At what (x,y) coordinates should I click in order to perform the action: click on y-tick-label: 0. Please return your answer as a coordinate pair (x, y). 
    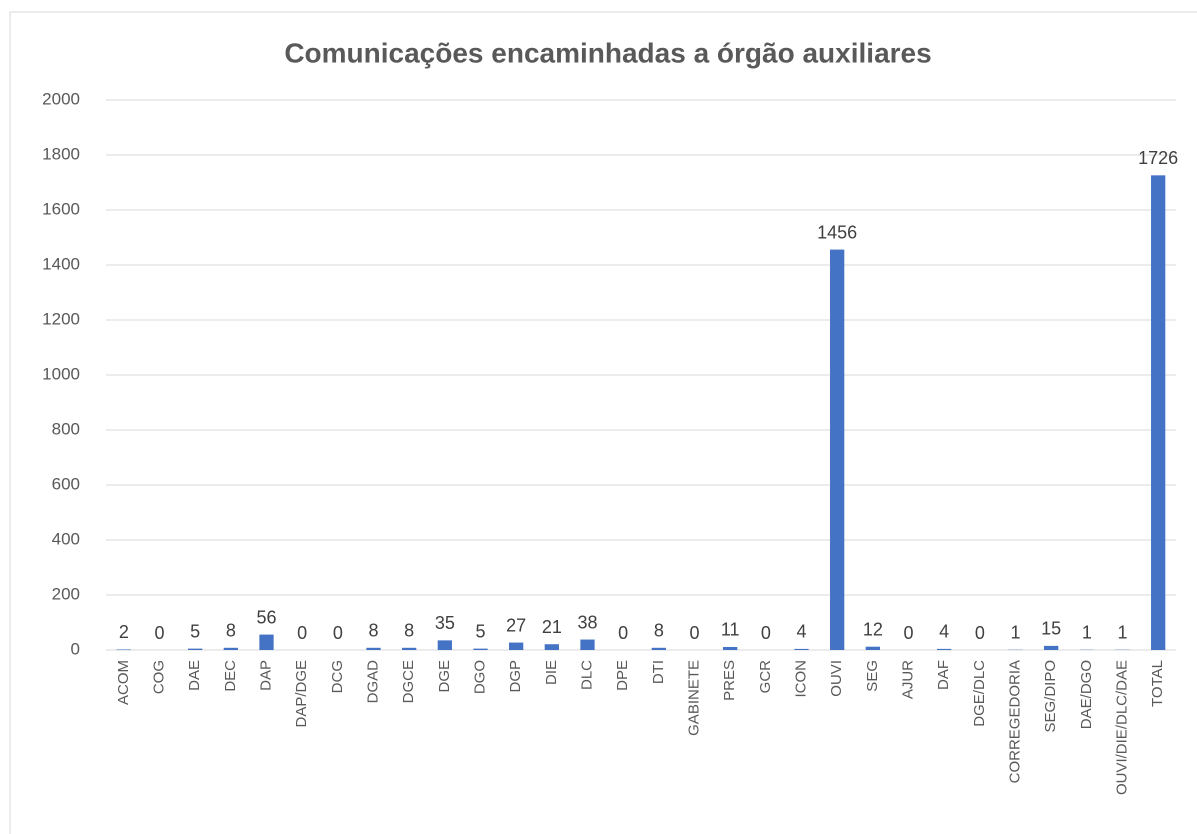
    Looking at the image, I should click on (75, 648).